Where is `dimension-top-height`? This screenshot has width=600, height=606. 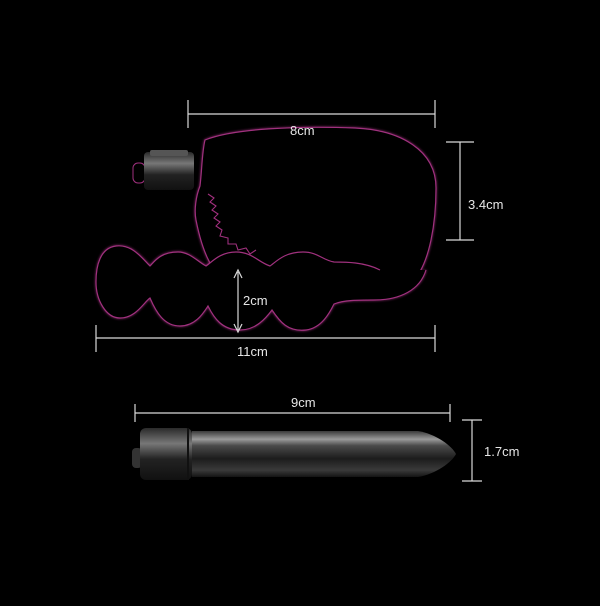 dimension-top-height is located at coordinates (460, 191).